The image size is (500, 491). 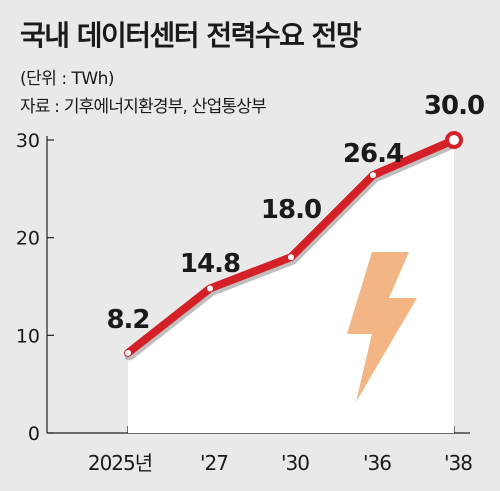 I want to click on chart-title: 국내 데이터센터 전력수요 전망, so click(x=191, y=35).